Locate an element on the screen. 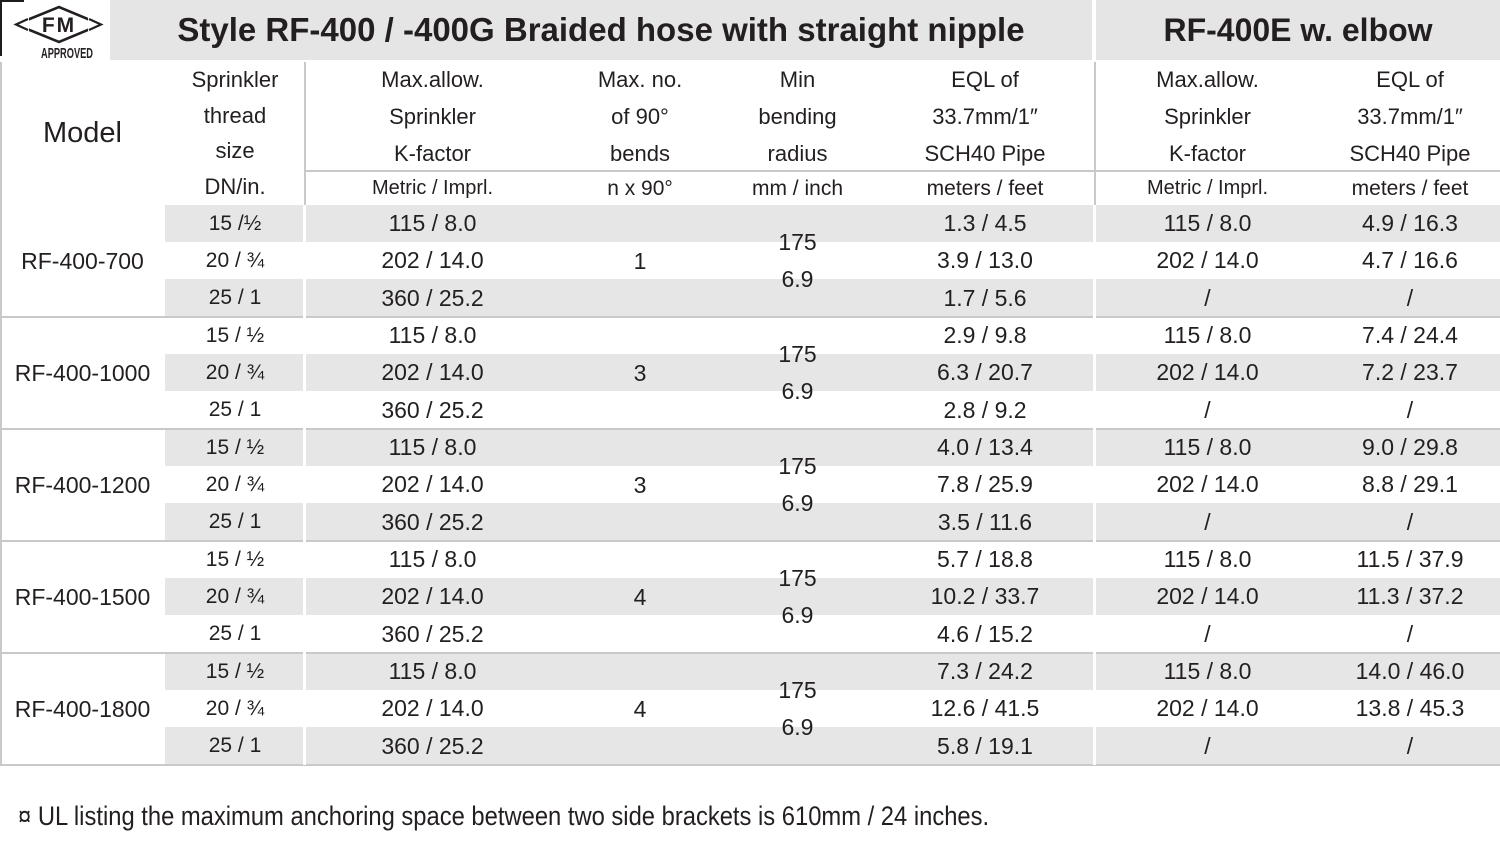 This screenshot has height=856, width=1500. column-header-bending-radius: Min bending radius is located at coordinates (797, 117).